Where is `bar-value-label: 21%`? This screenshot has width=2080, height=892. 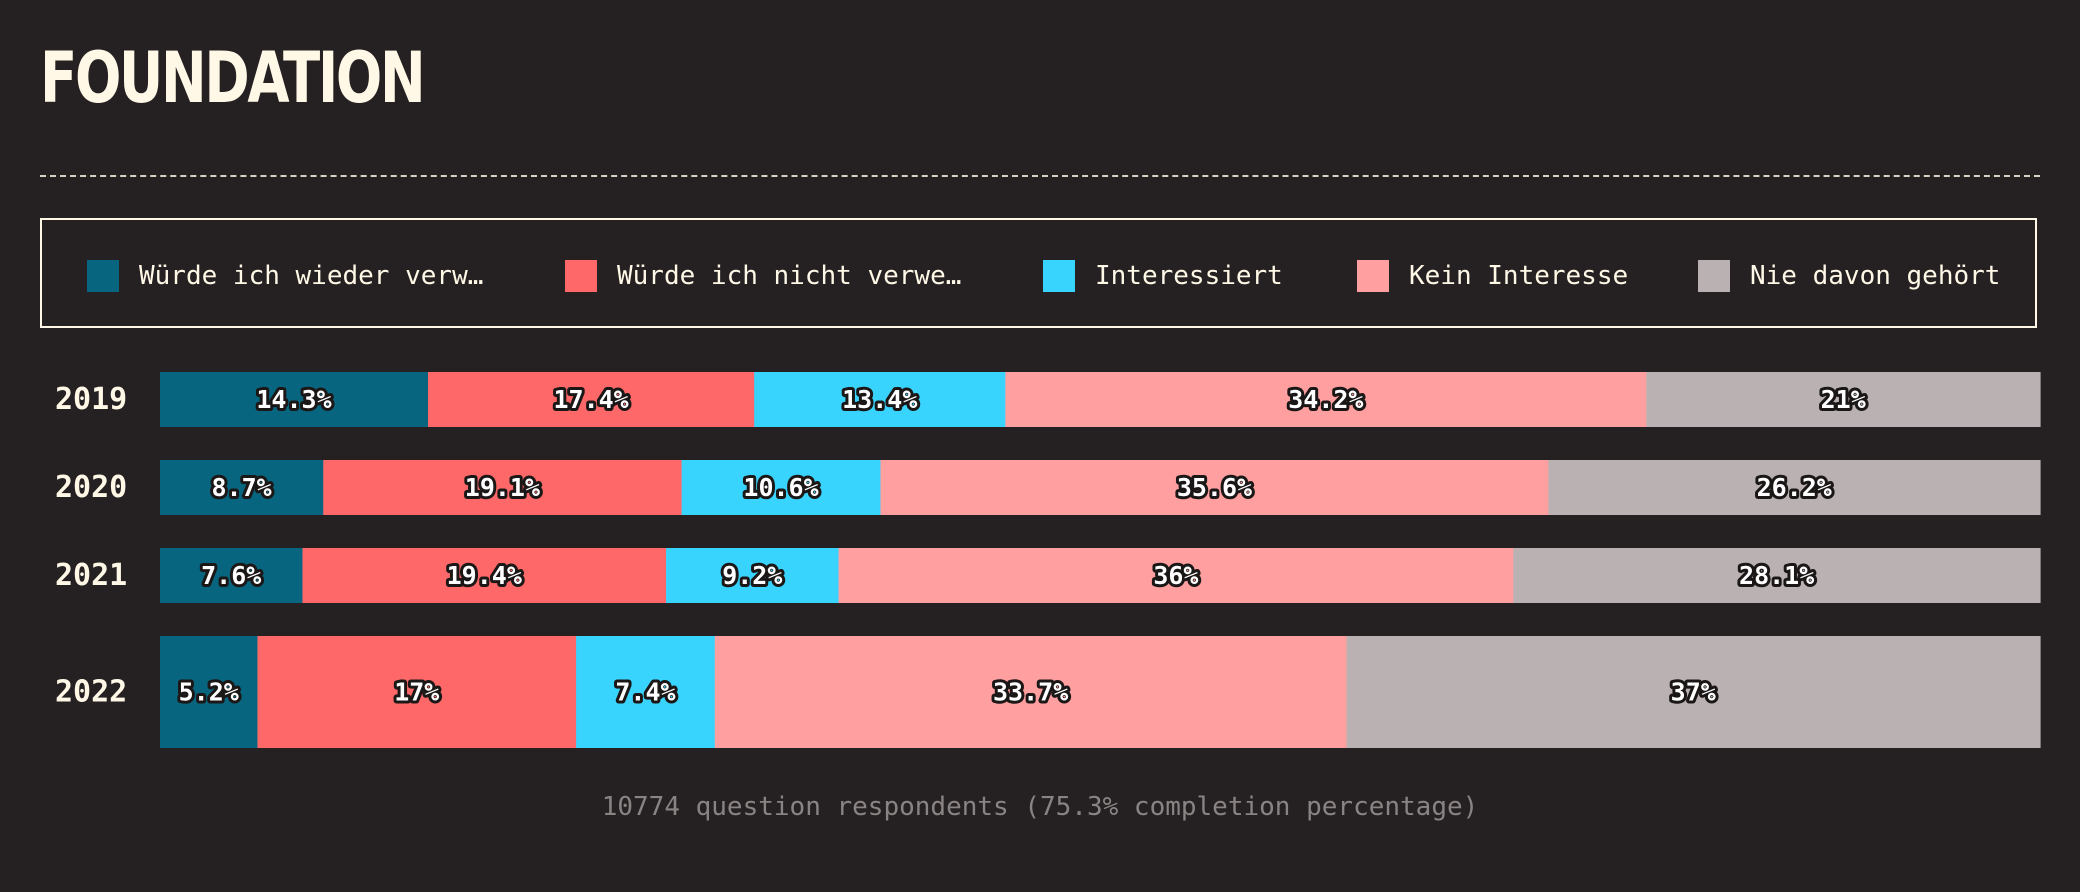 bar-value-label: 21% is located at coordinates (1843, 399).